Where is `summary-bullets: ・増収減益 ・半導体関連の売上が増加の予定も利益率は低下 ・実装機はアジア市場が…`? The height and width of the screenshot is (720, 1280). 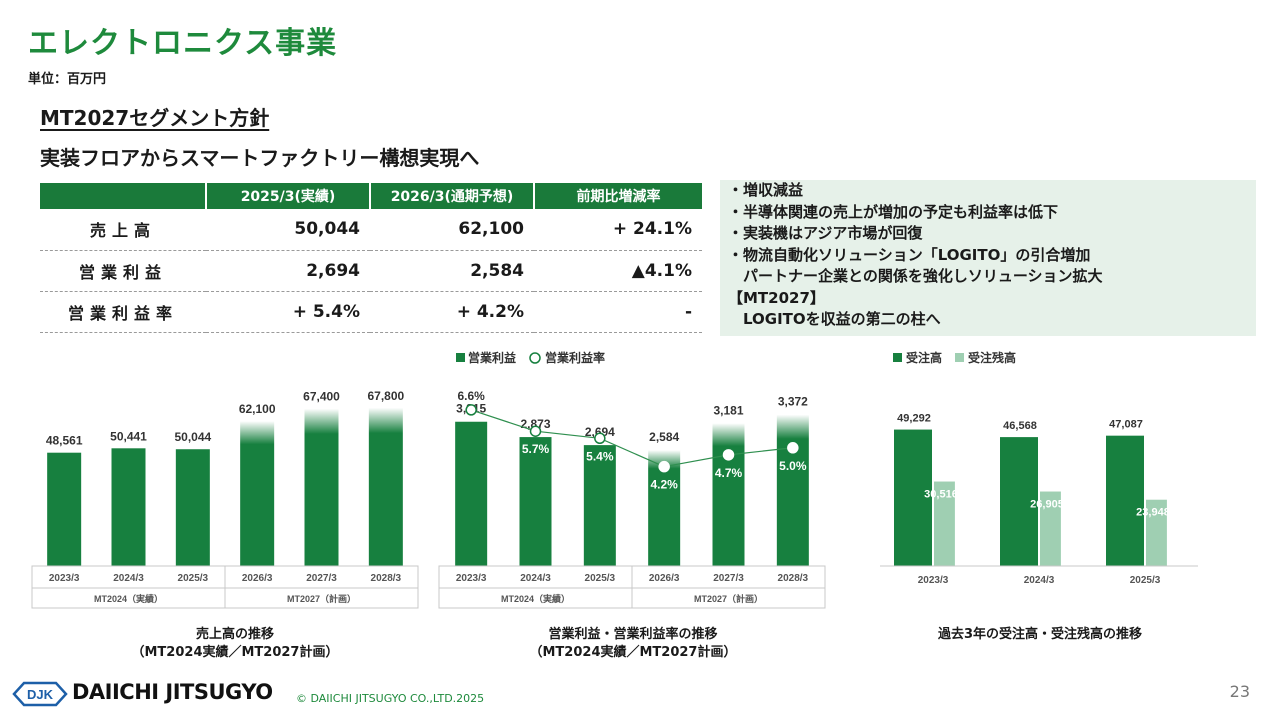 summary-bullets: ・増収減益 ・半導体関連の売上が増加の予定も利益率は低下 ・実装機はアジア市場が… is located at coordinates (988, 258).